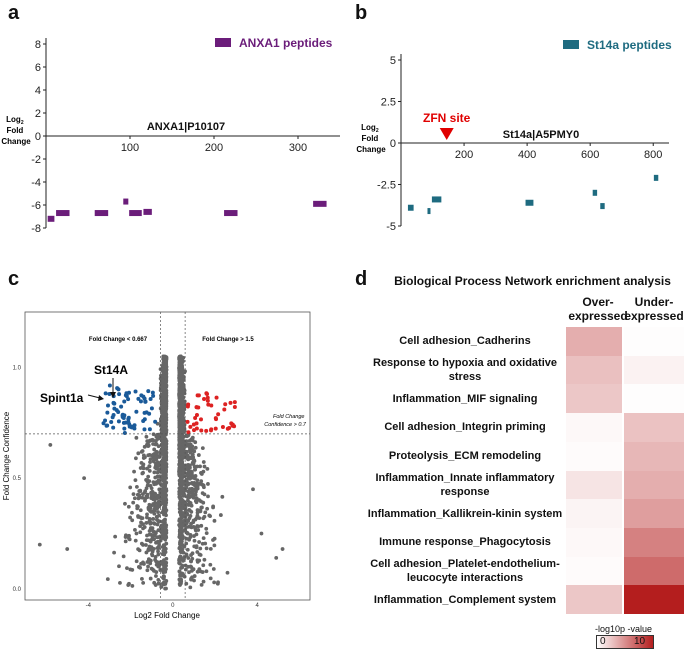 The width and height of the screenshot is (685, 651). I want to click on threshold-left-label: Fold Change < 0.667, so click(118, 340).